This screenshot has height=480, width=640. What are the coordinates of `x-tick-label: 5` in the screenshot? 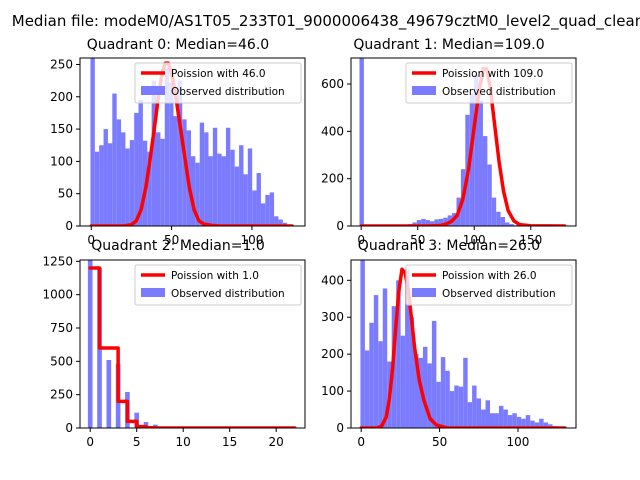 It's located at (137, 442).